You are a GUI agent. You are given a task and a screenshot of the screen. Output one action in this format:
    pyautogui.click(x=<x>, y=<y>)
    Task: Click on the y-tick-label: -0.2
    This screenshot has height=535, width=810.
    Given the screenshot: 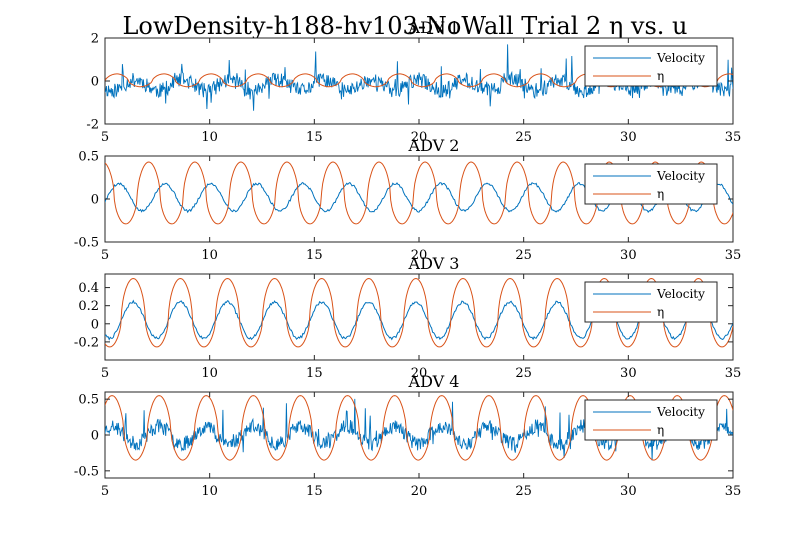 What is the action you would take?
    pyautogui.click(x=86, y=342)
    